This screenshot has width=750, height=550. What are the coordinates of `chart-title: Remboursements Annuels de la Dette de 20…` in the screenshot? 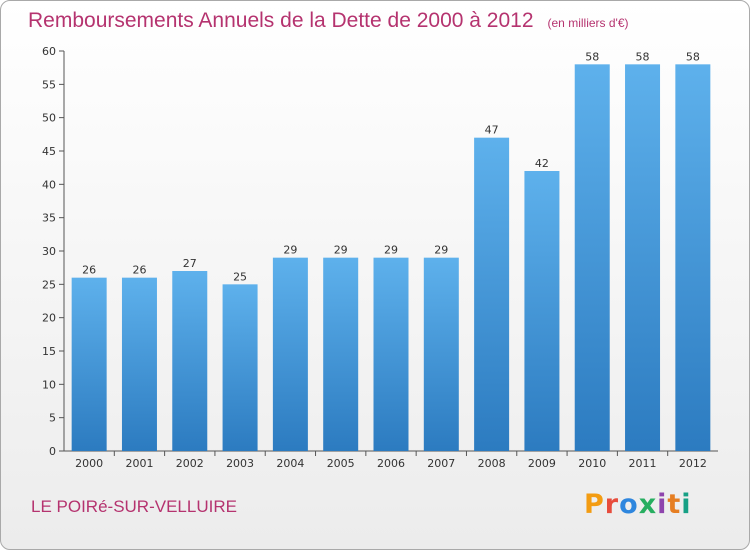 It's located at (328, 21).